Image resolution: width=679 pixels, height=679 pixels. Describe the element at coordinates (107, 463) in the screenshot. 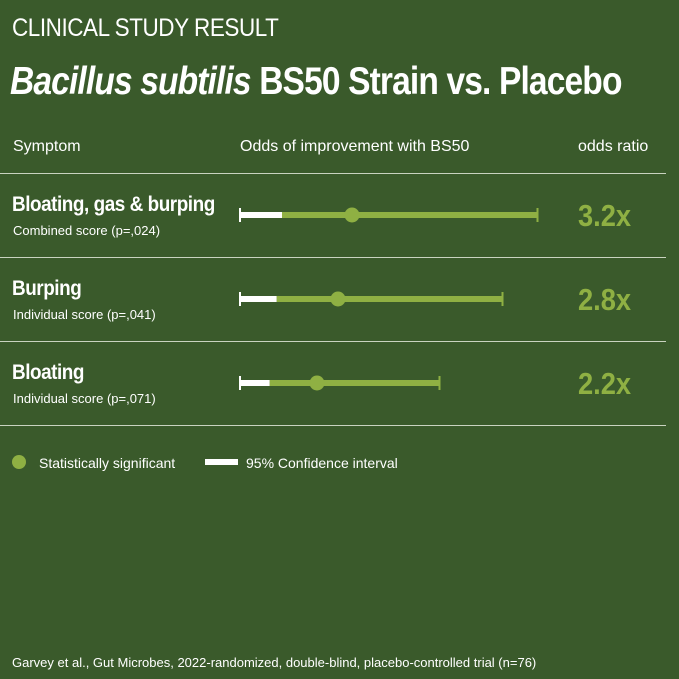

I see `legend-significant-label: Statistically significant` at that location.